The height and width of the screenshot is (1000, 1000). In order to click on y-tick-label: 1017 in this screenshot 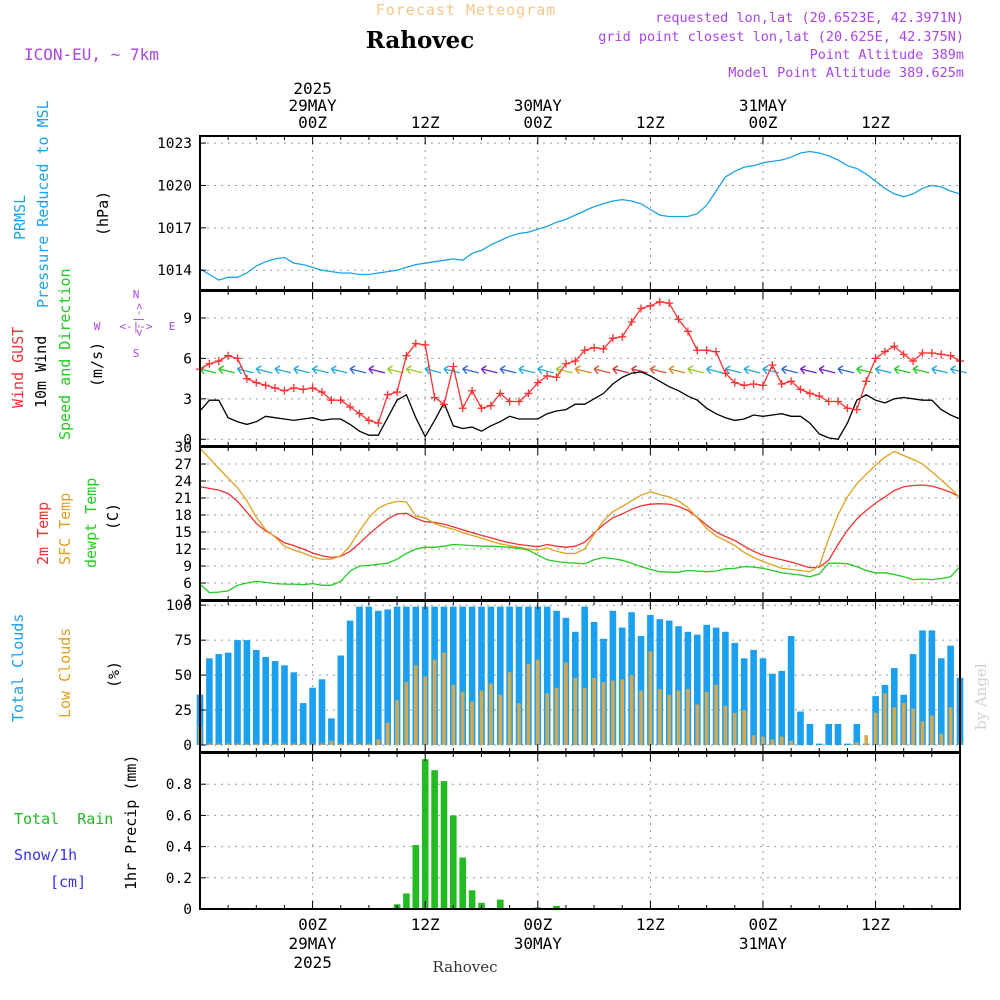, I will do `click(174, 229)`.